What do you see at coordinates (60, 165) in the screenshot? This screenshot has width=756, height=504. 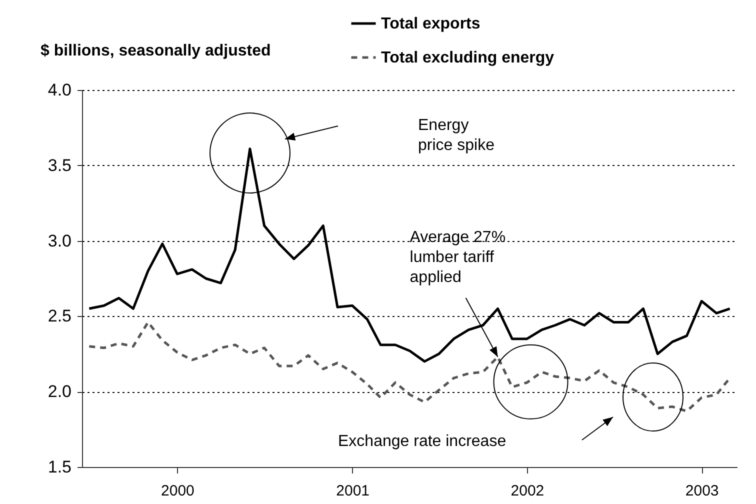 I see `y-tick-label: 3.5` at bounding box center [60, 165].